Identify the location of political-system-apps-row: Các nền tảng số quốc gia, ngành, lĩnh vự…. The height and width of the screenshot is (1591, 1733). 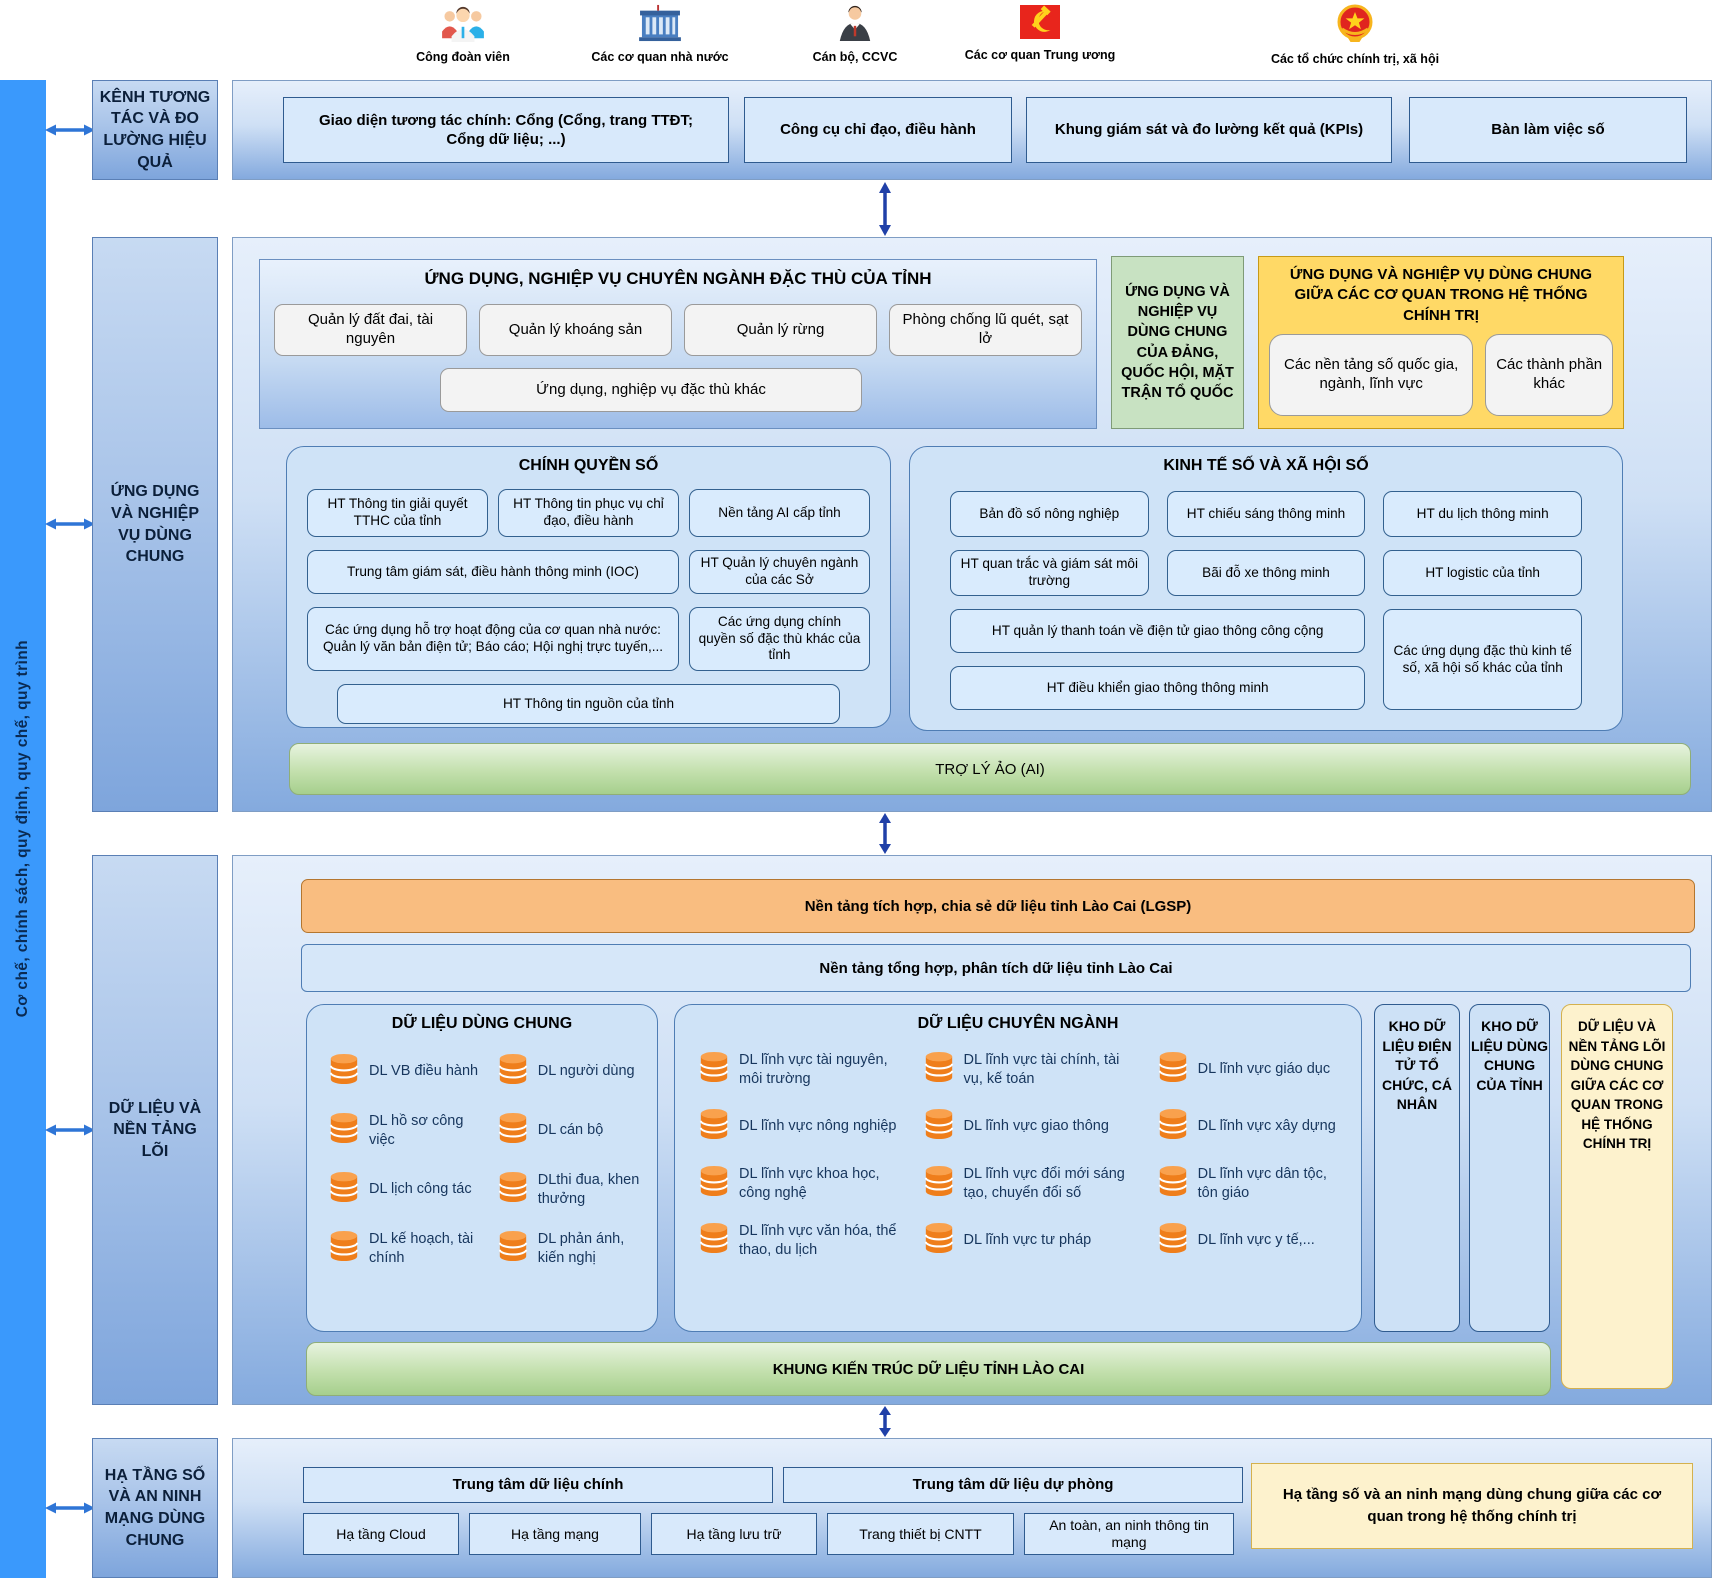
(1441, 374).